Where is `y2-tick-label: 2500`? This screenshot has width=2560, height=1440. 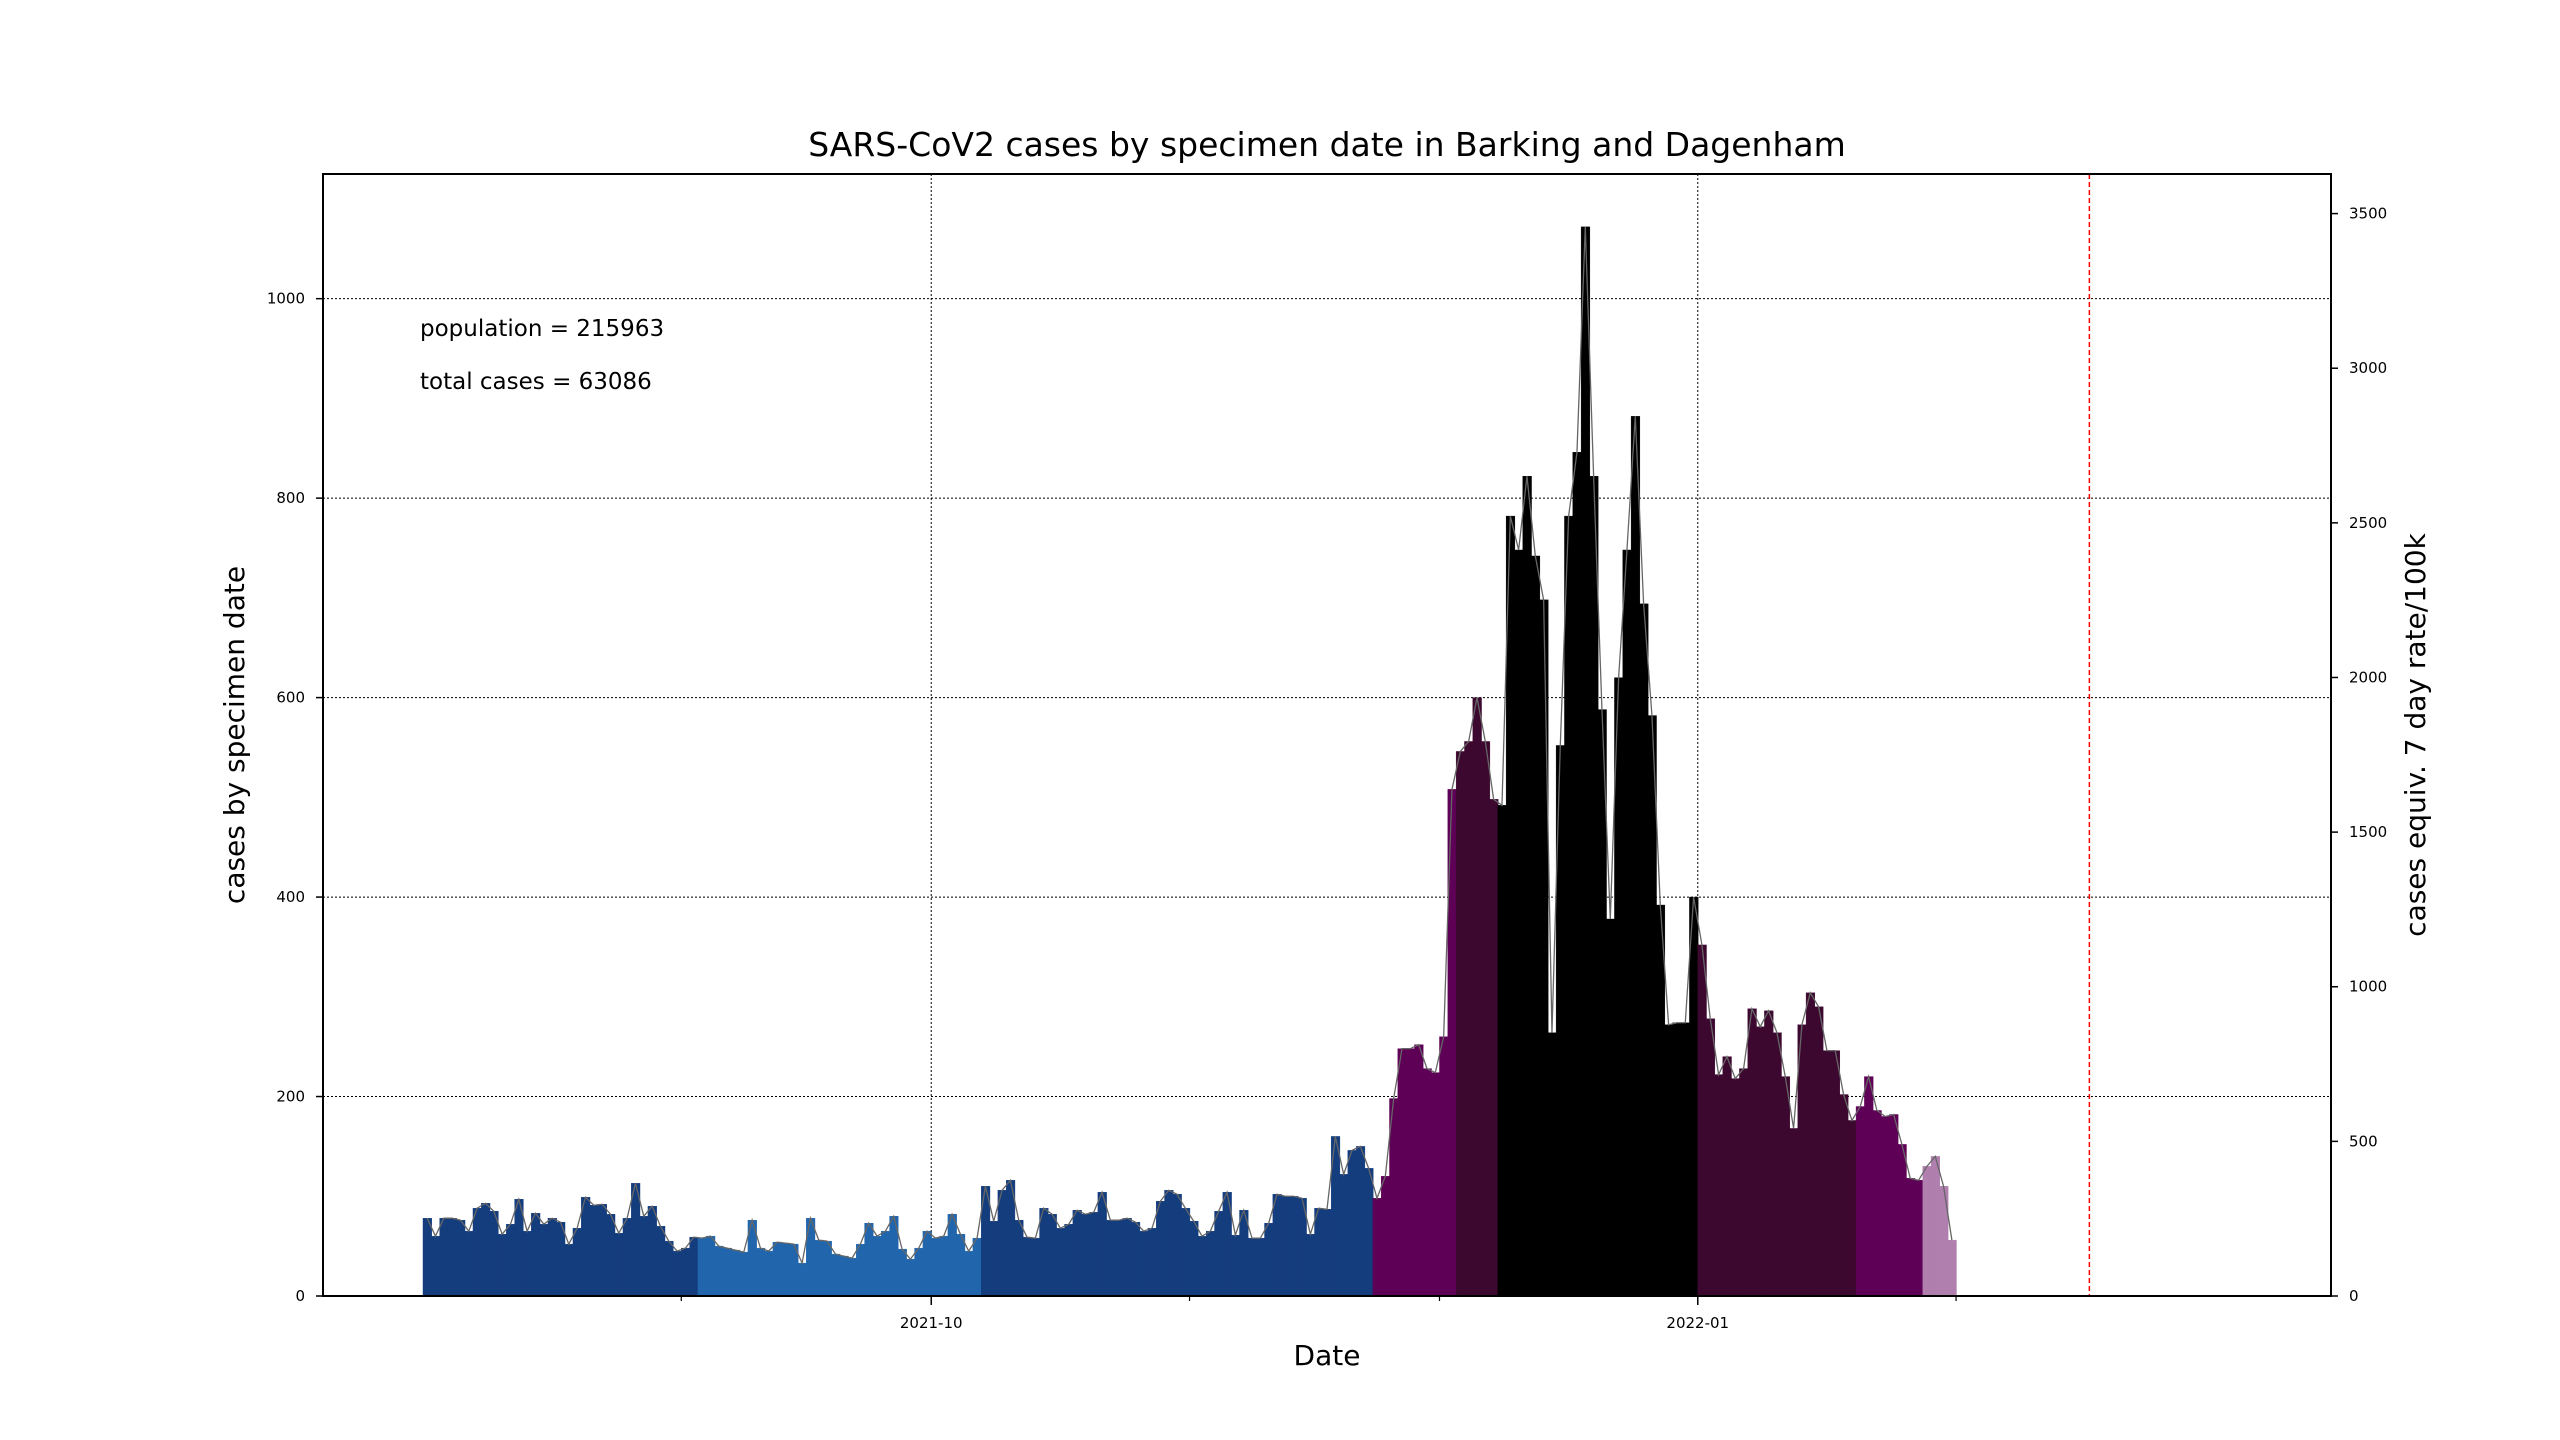 y2-tick-label: 2500 is located at coordinates (2368, 523).